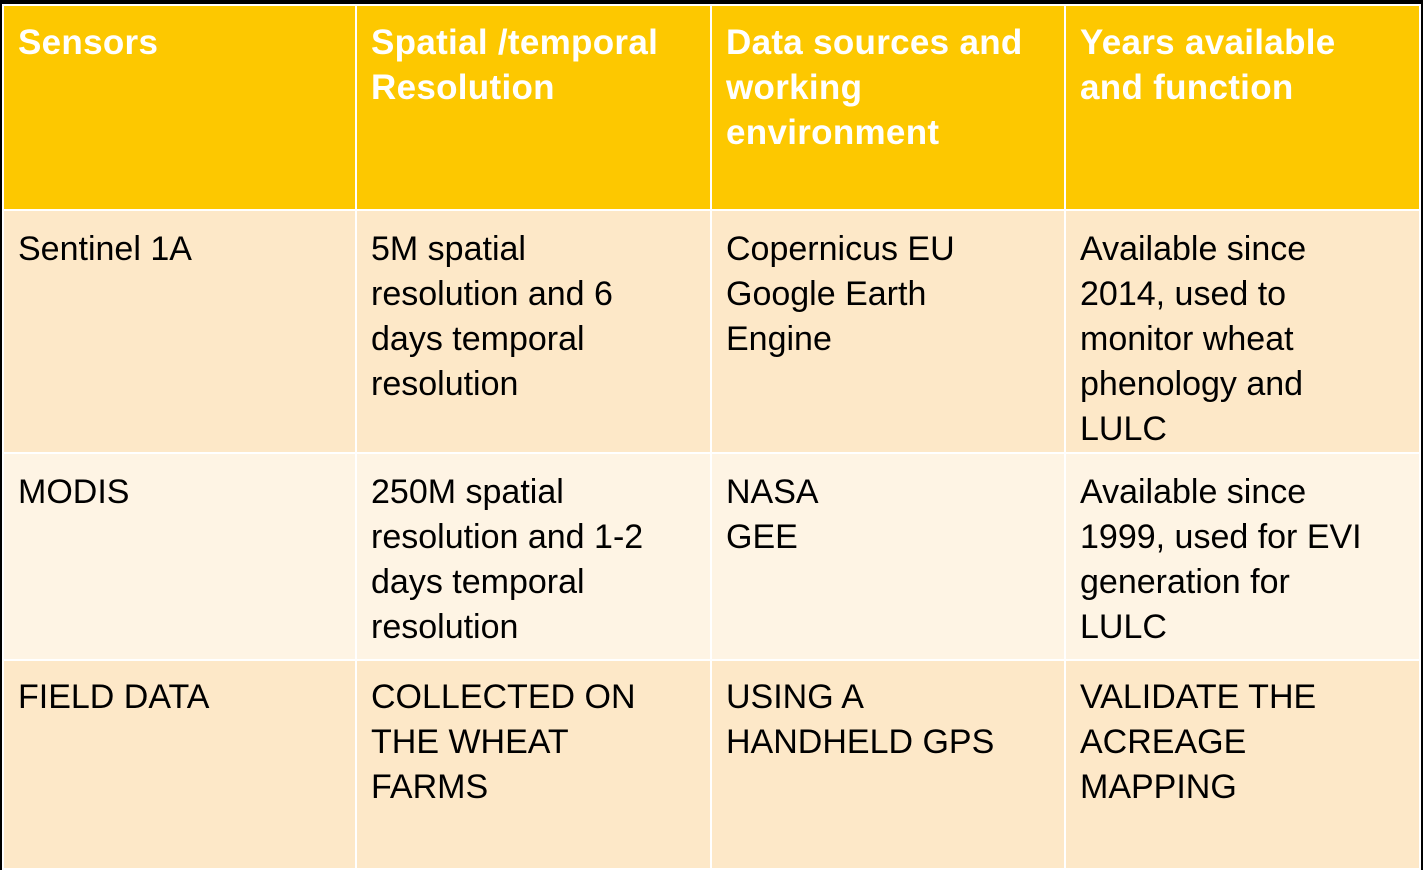 This screenshot has height=870, width=1423. What do you see at coordinates (826, 294) in the screenshot?
I see `cell-text: Google Earth` at bounding box center [826, 294].